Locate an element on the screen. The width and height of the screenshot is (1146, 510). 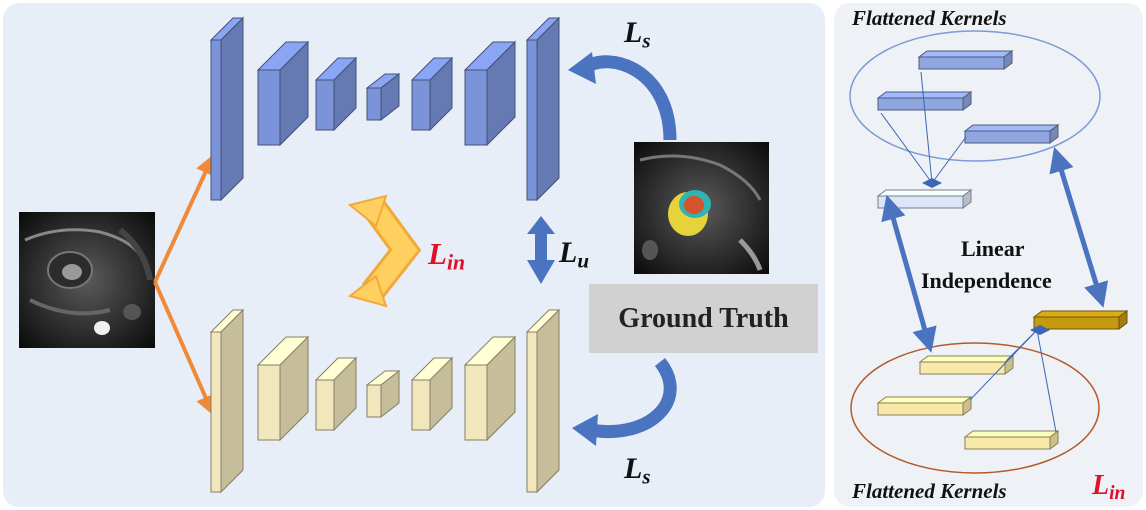
ls-top-curved-arrow is located at coordinates (622, 96).